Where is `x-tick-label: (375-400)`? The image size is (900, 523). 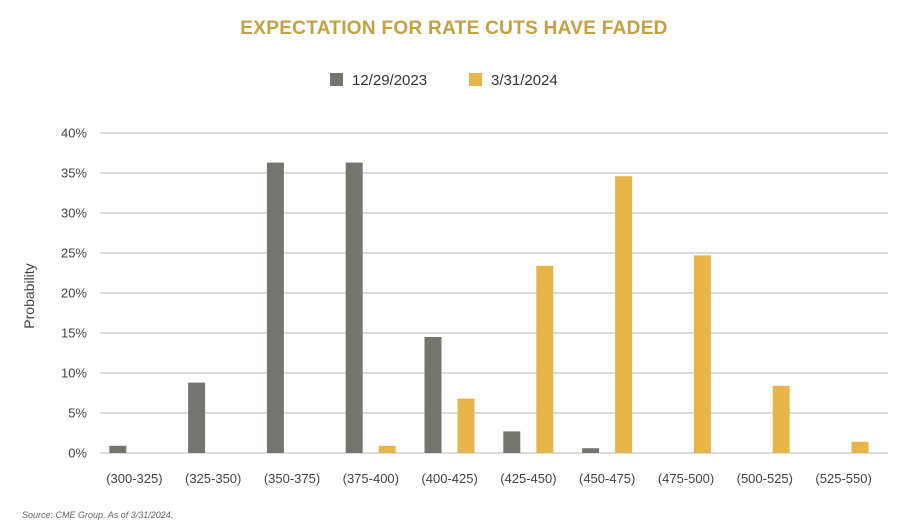 x-tick-label: (375-400) is located at coordinates (371, 478).